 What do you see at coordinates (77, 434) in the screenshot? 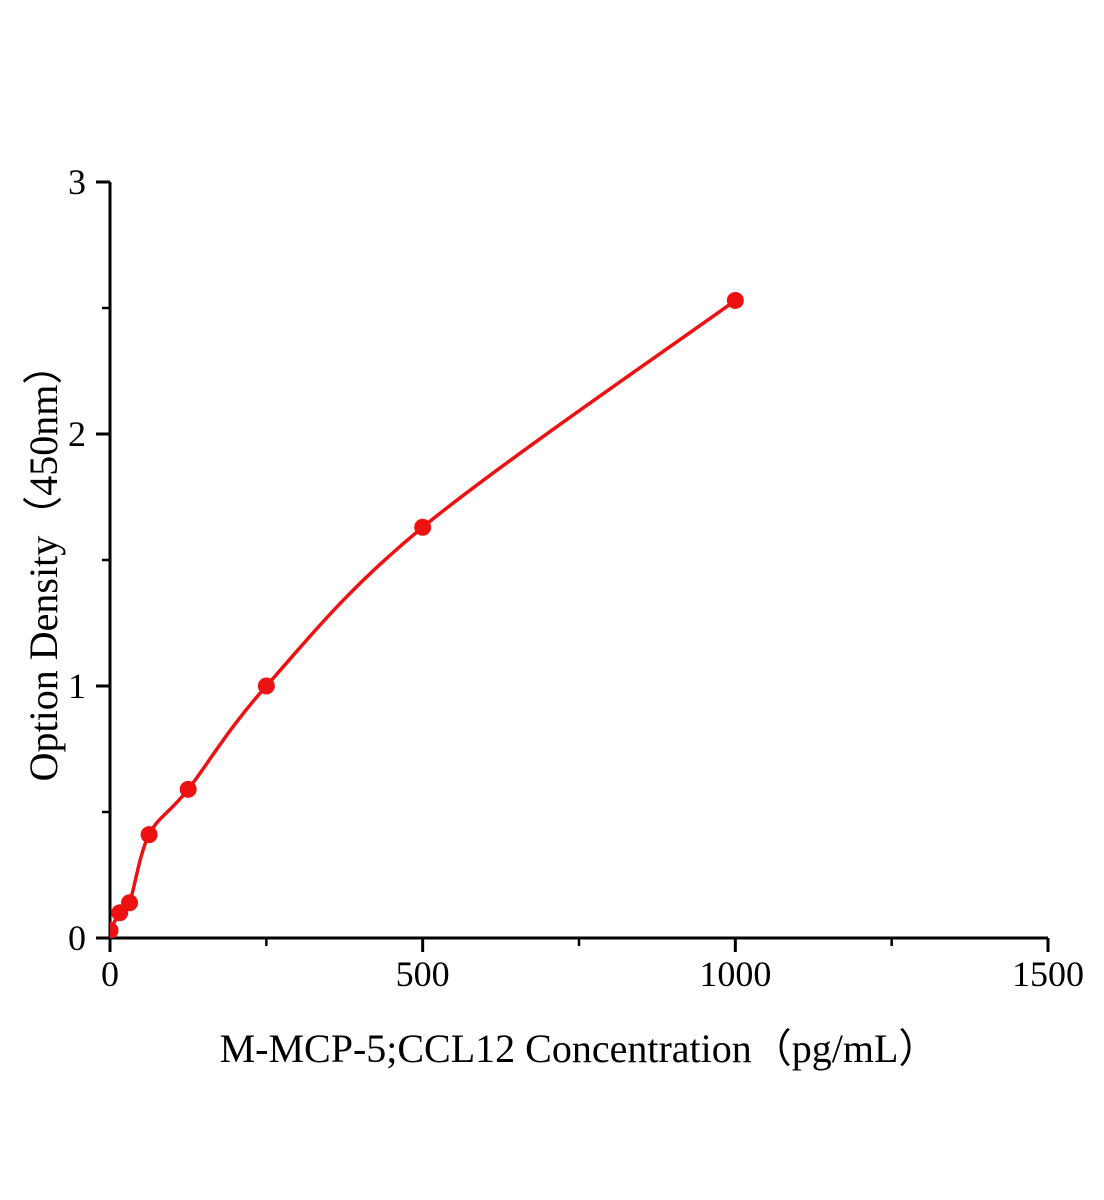
I see `y-tick-label: 2` at bounding box center [77, 434].